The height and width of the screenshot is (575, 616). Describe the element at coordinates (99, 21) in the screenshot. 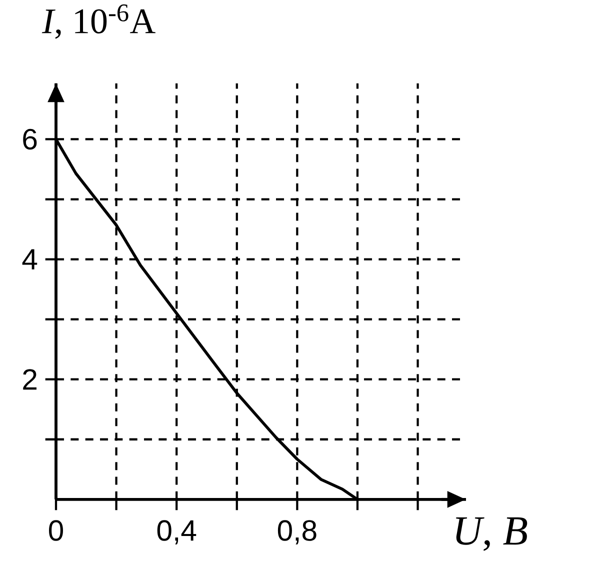

I see `y-axis-title: I, 10$^{-6}$A` at that location.